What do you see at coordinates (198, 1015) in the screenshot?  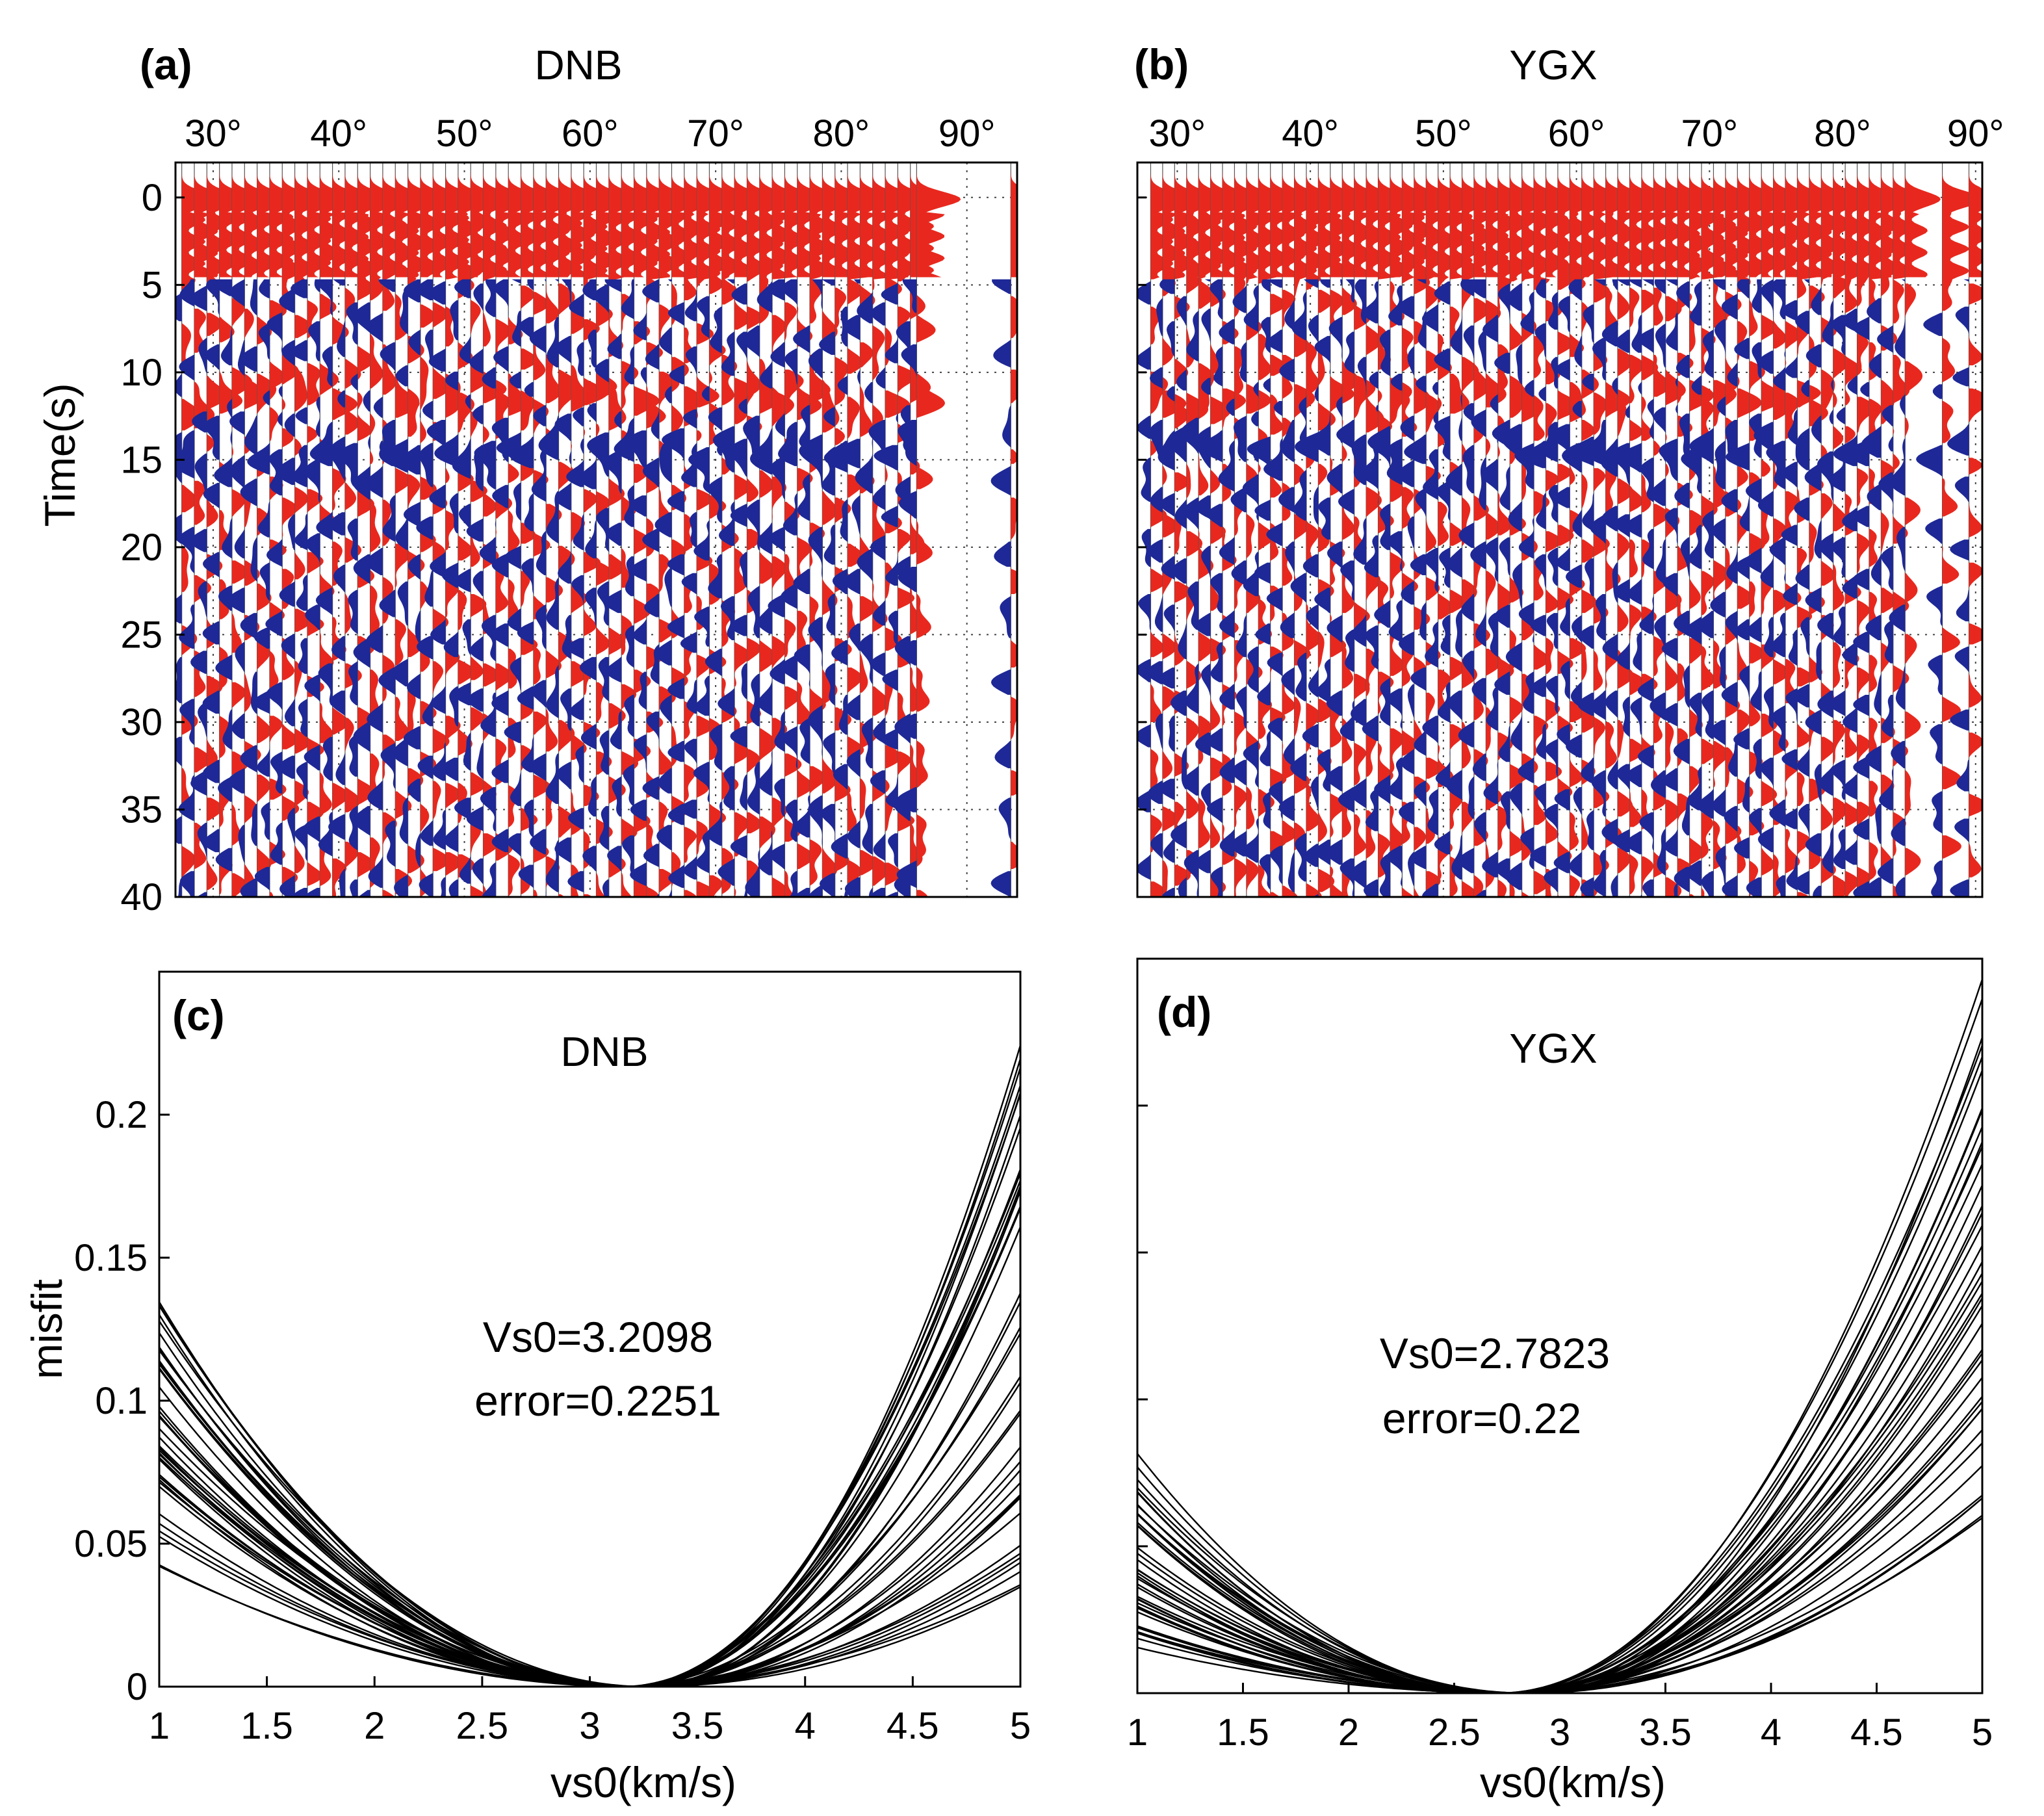 I see `panel-c-label: (c)` at bounding box center [198, 1015].